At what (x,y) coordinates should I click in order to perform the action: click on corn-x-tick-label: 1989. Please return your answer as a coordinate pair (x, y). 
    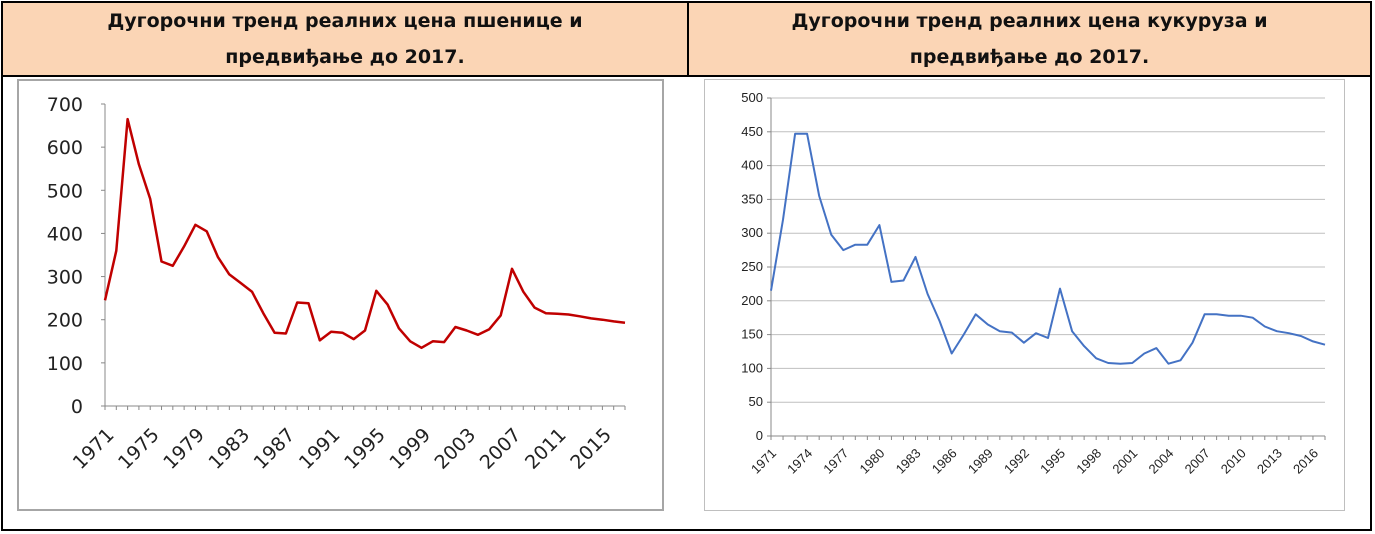
    Looking at the image, I should click on (980, 461).